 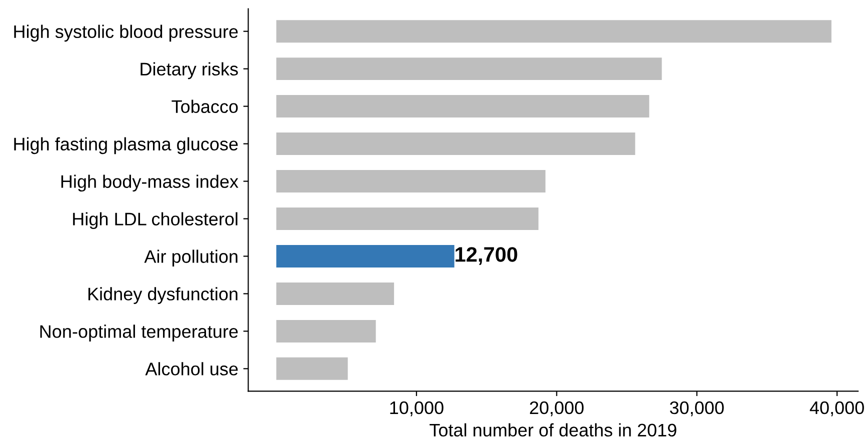 What do you see at coordinates (155, 221) in the screenshot?
I see `y-tick-label: High LDL cholesterol` at bounding box center [155, 221].